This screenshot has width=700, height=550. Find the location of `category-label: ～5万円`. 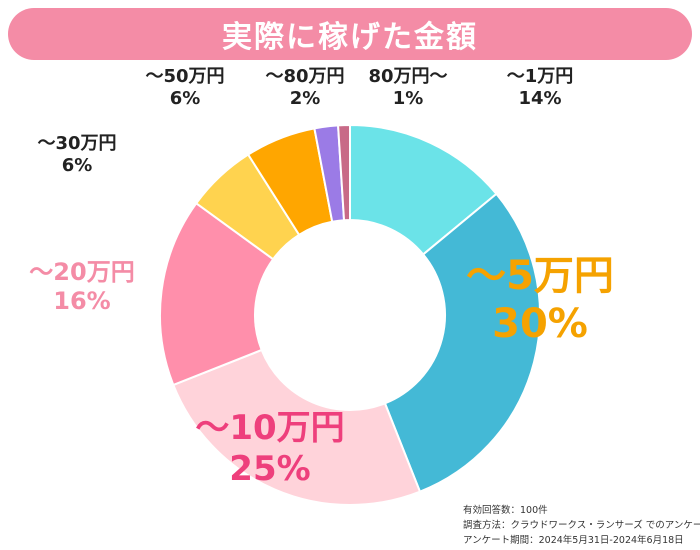

category-label: ～5万円 is located at coordinates (540, 276).